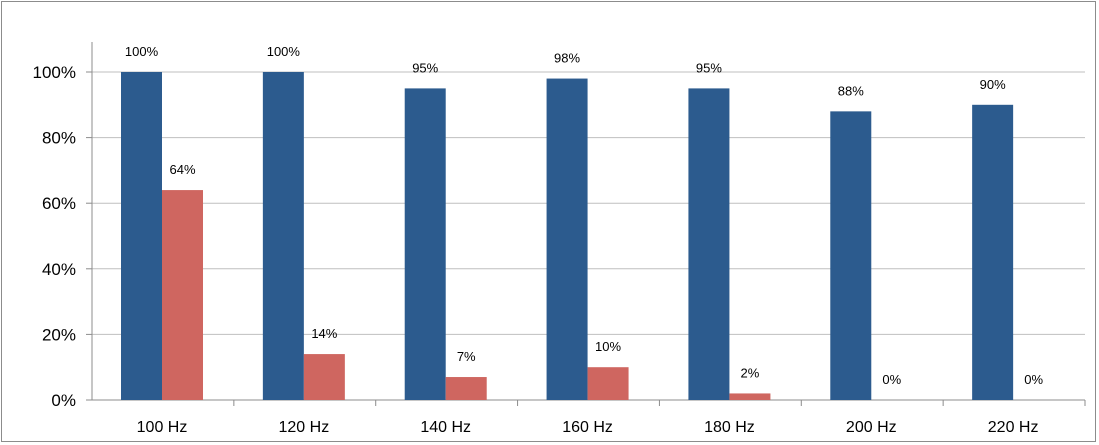  Describe the element at coordinates (445, 427) in the screenshot. I see `x-tick-label: 140 Hz` at that location.